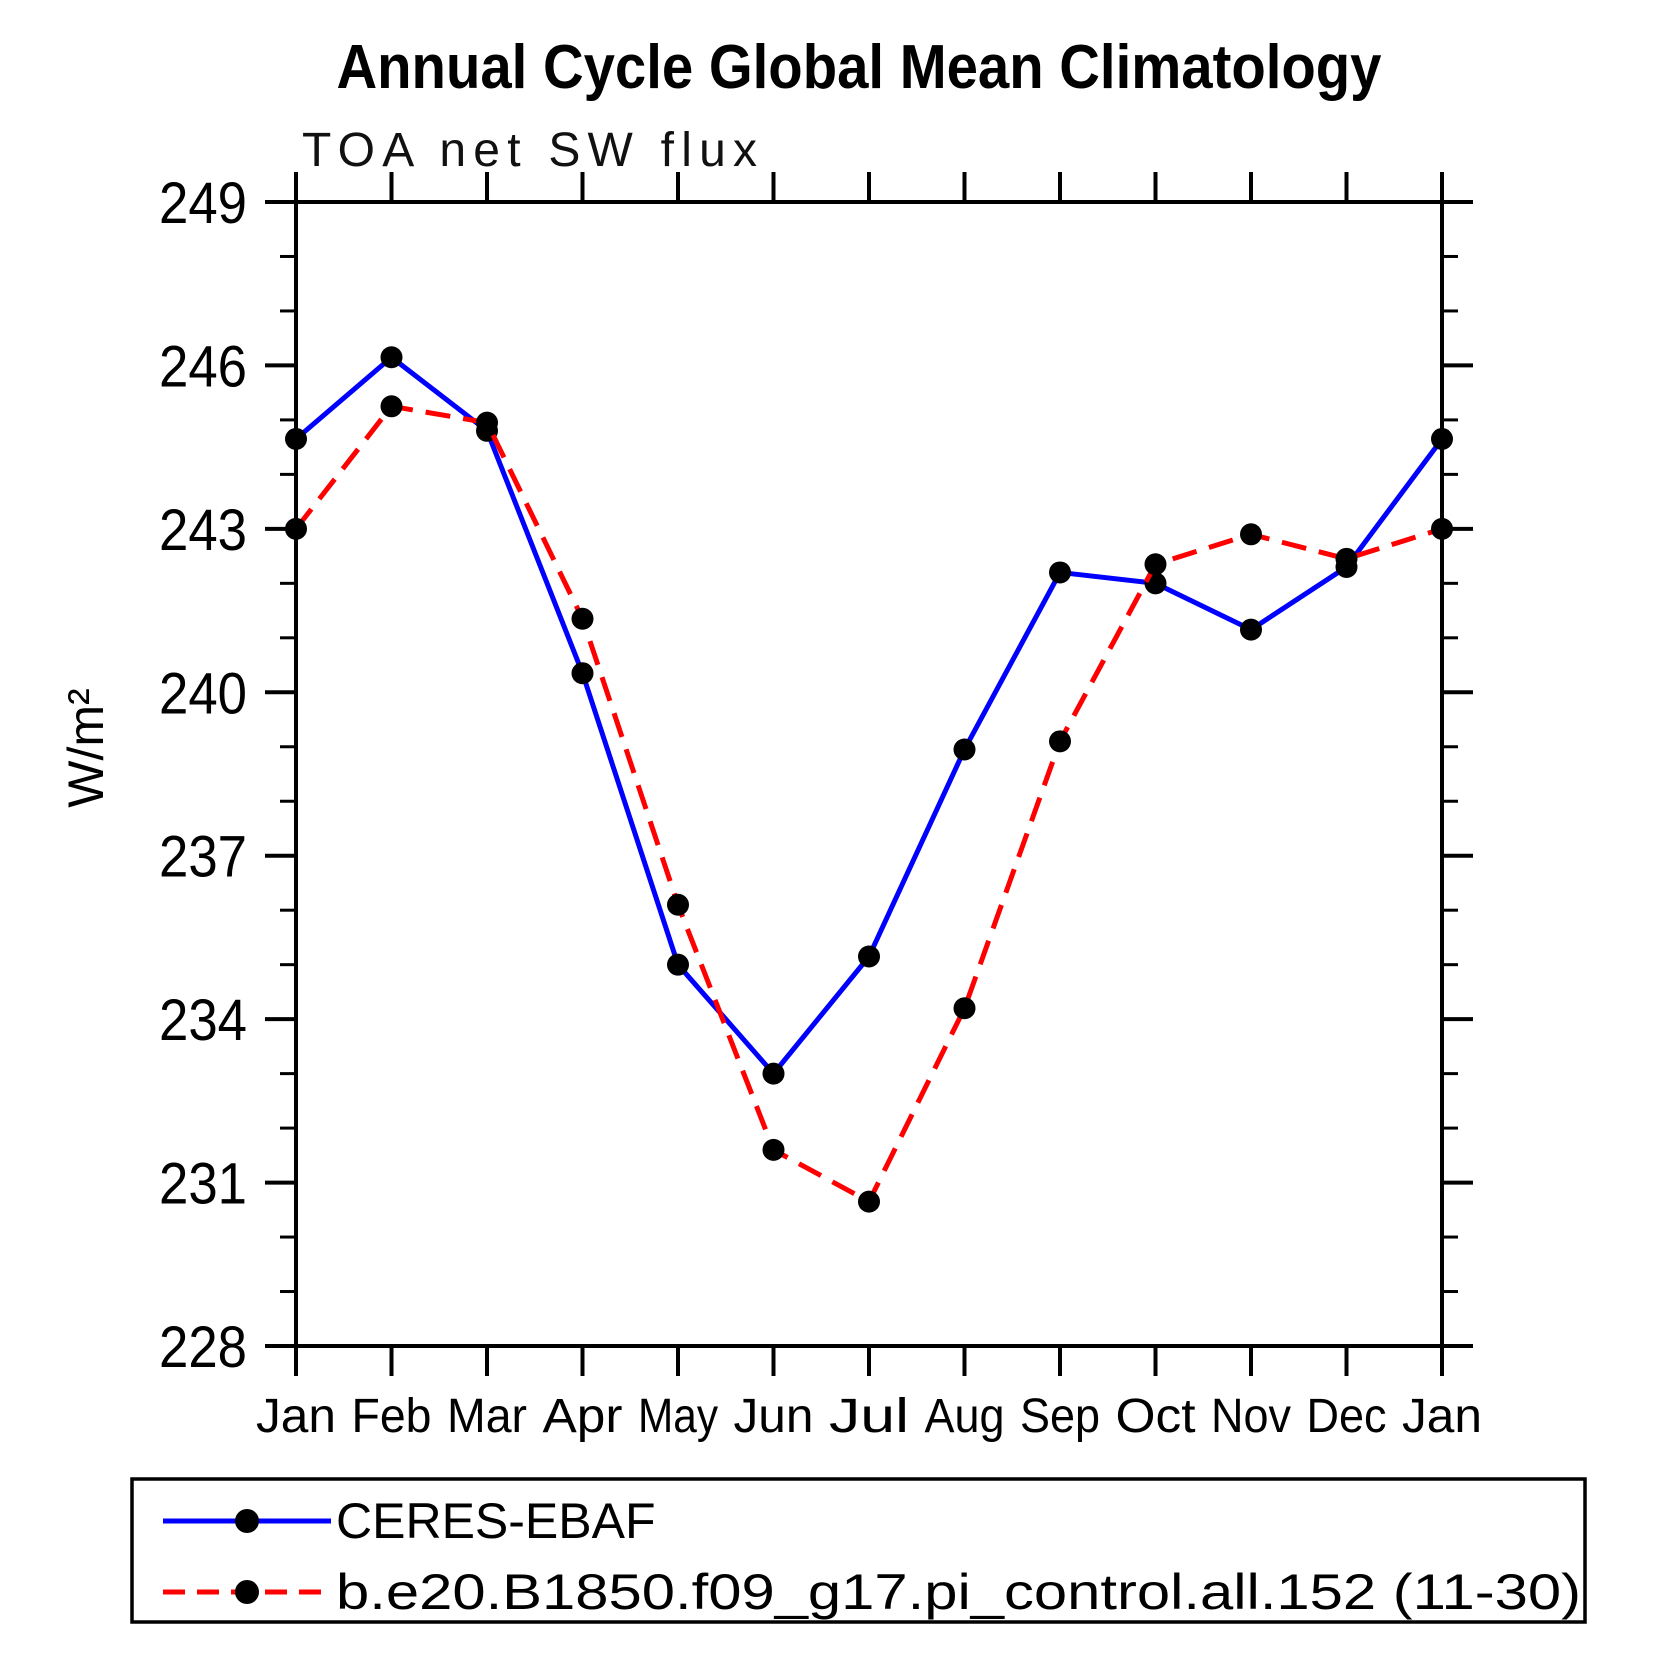  What do you see at coordinates (496, 1521) in the screenshot?
I see `legend-label-0: CERES-EBAF` at bounding box center [496, 1521].